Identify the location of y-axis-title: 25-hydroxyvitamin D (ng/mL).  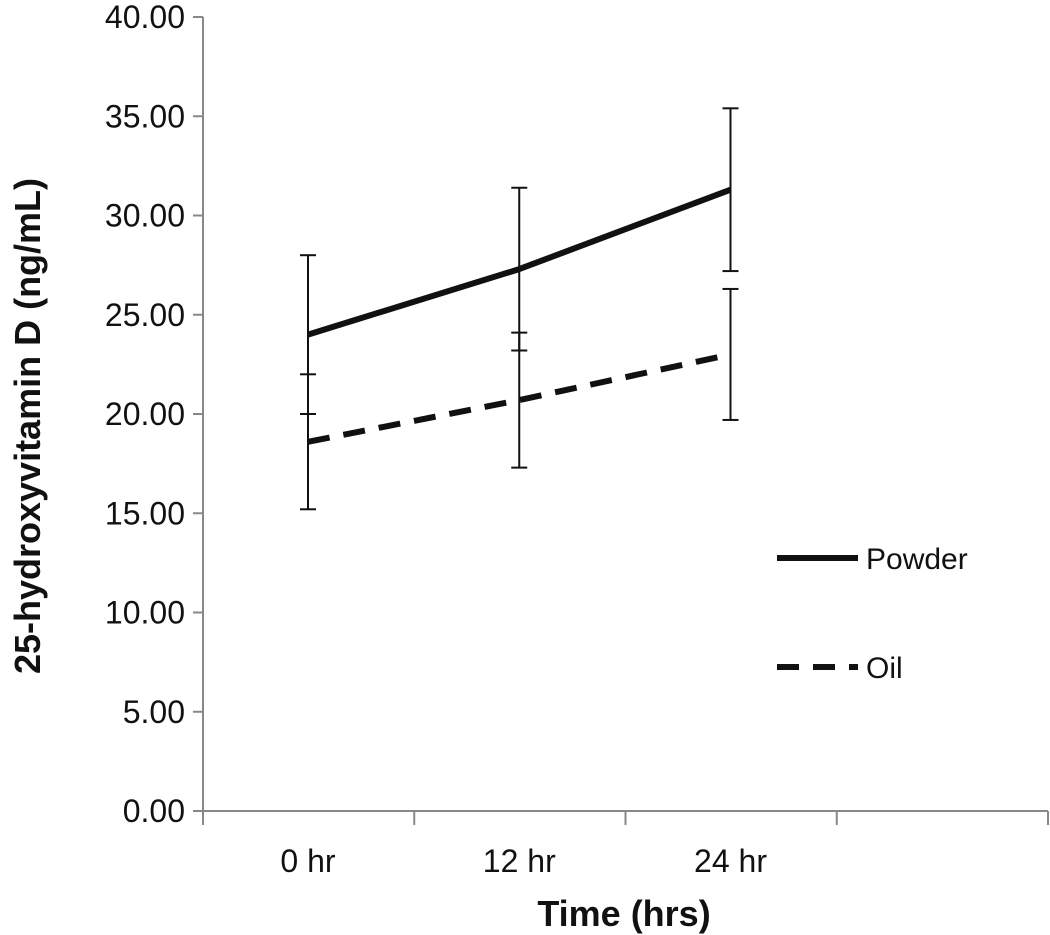
(27, 426).